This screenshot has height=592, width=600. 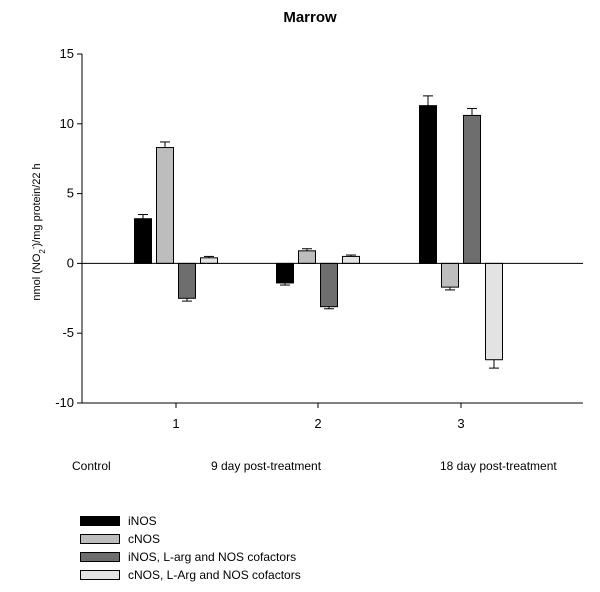 I want to click on y-tick-label: 10, so click(x=67, y=123).